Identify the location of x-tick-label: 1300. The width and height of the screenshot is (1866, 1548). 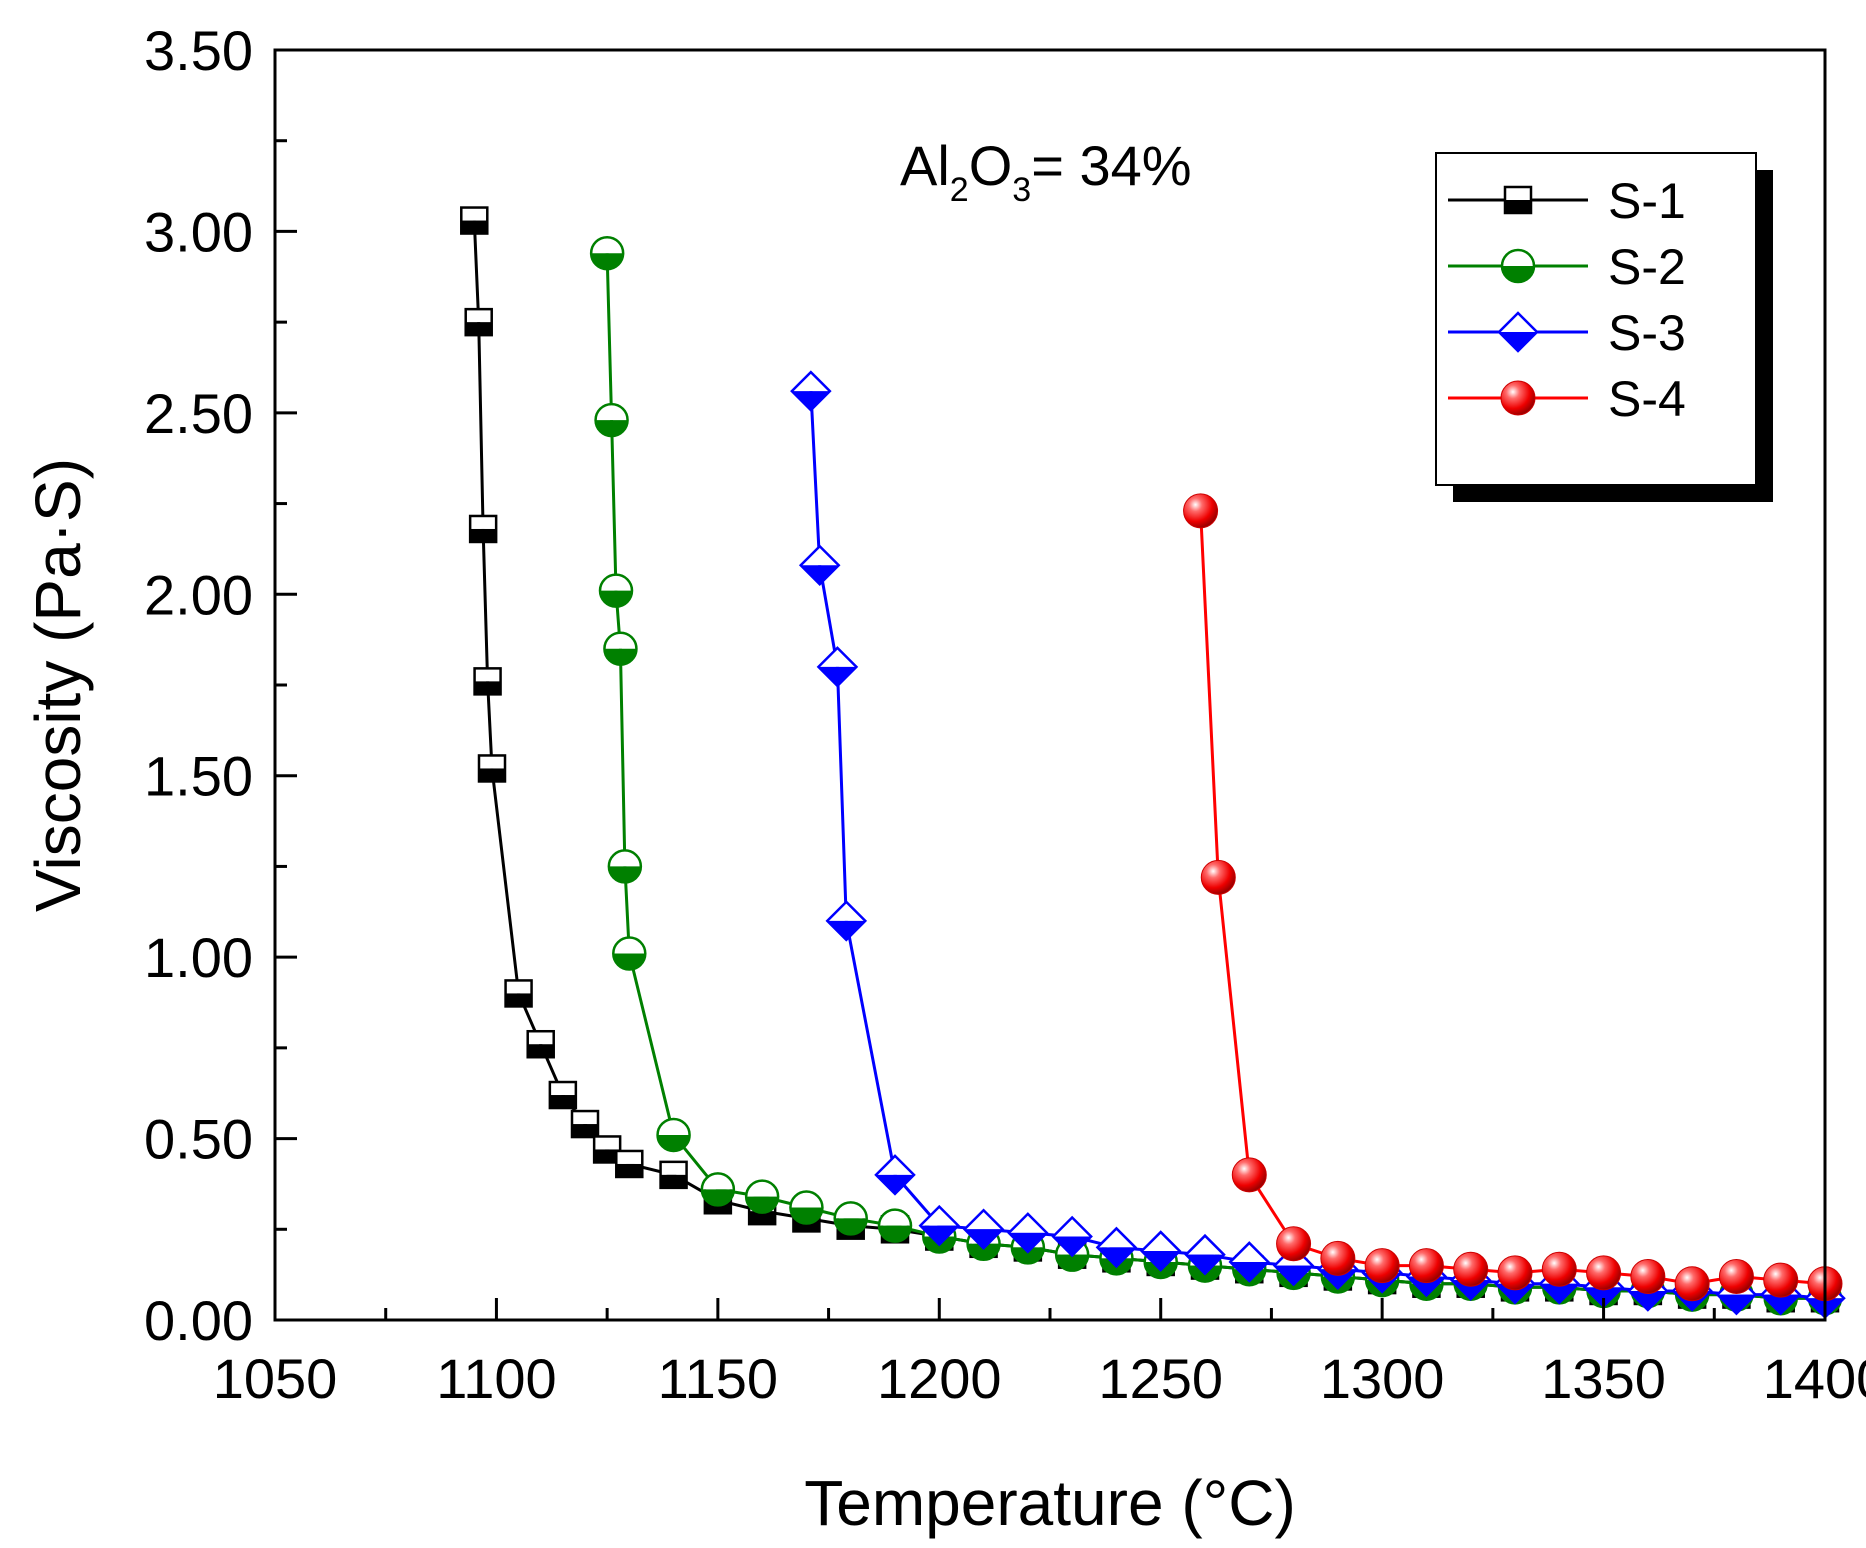
(1382, 1378).